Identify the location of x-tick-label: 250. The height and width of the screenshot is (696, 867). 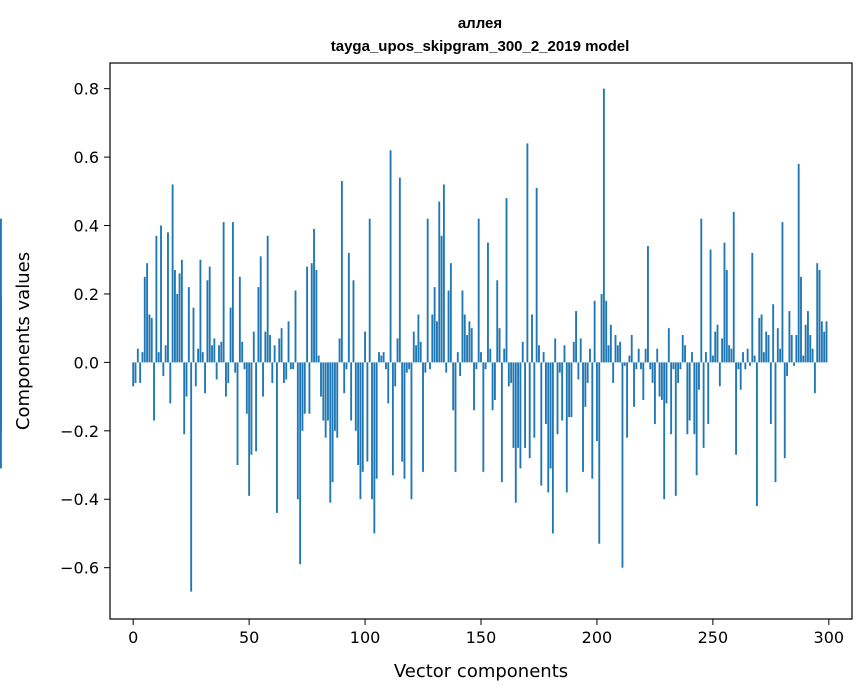
(713, 637).